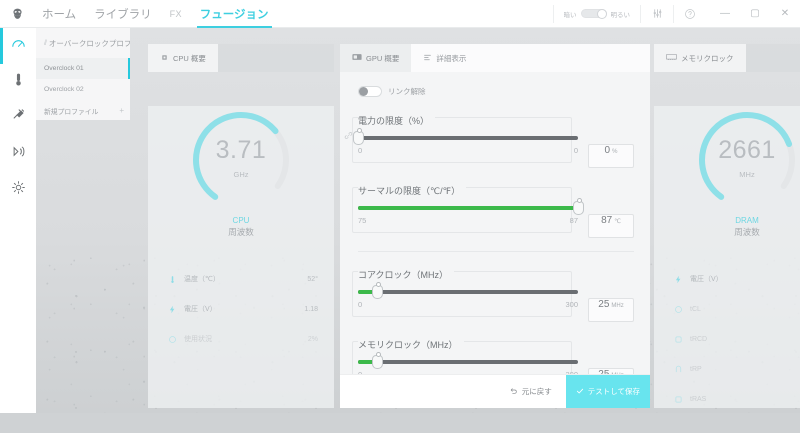 Image resolution: width=800 pixels, height=433 pixels. I want to click on profile-item-new-profile: 新規プロファイル +, so click(83, 110).